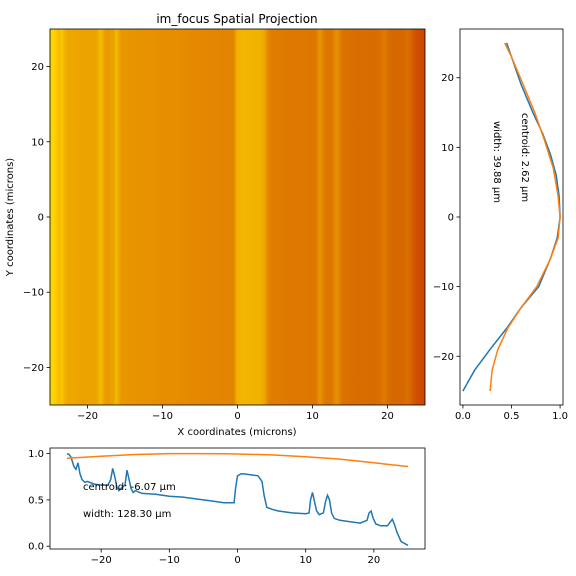  I want to click on horizontal-profile-lines, so click(237, 499).